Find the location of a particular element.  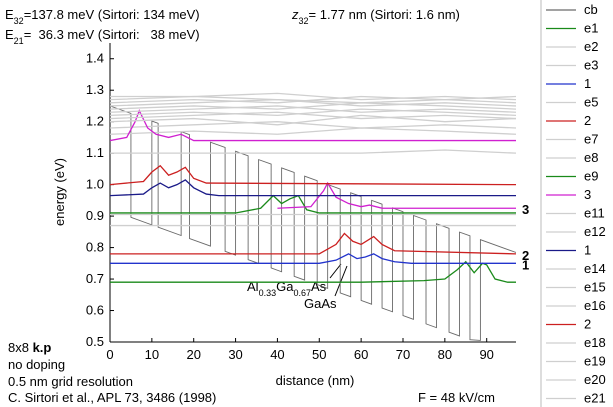

annotation: 8x8 k.p is located at coordinates (29, 347).